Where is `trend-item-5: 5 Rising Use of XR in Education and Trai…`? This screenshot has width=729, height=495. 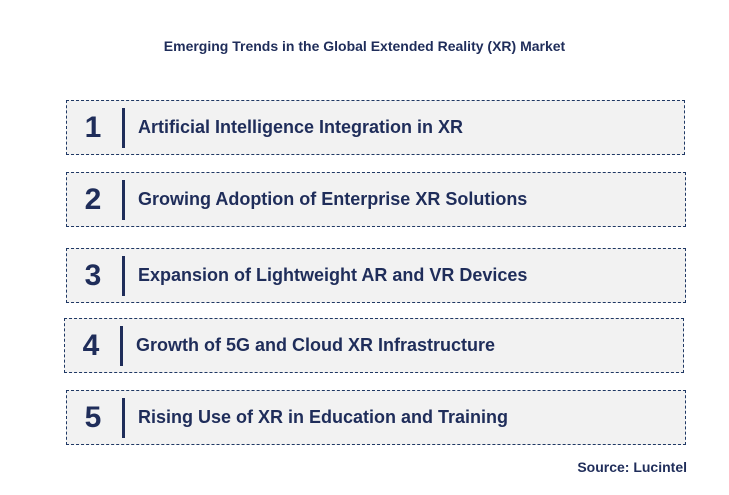
trend-item-5: 5 Rising Use of XR in Education and Trai… is located at coordinates (376, 417).